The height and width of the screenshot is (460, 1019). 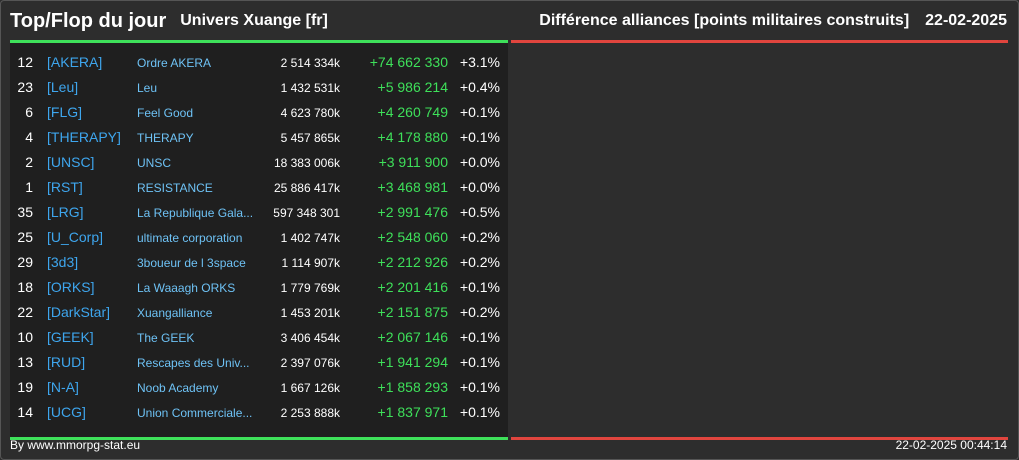 I want to click on alliance-tag-link: [ORKS], so click(x=71, y=287).